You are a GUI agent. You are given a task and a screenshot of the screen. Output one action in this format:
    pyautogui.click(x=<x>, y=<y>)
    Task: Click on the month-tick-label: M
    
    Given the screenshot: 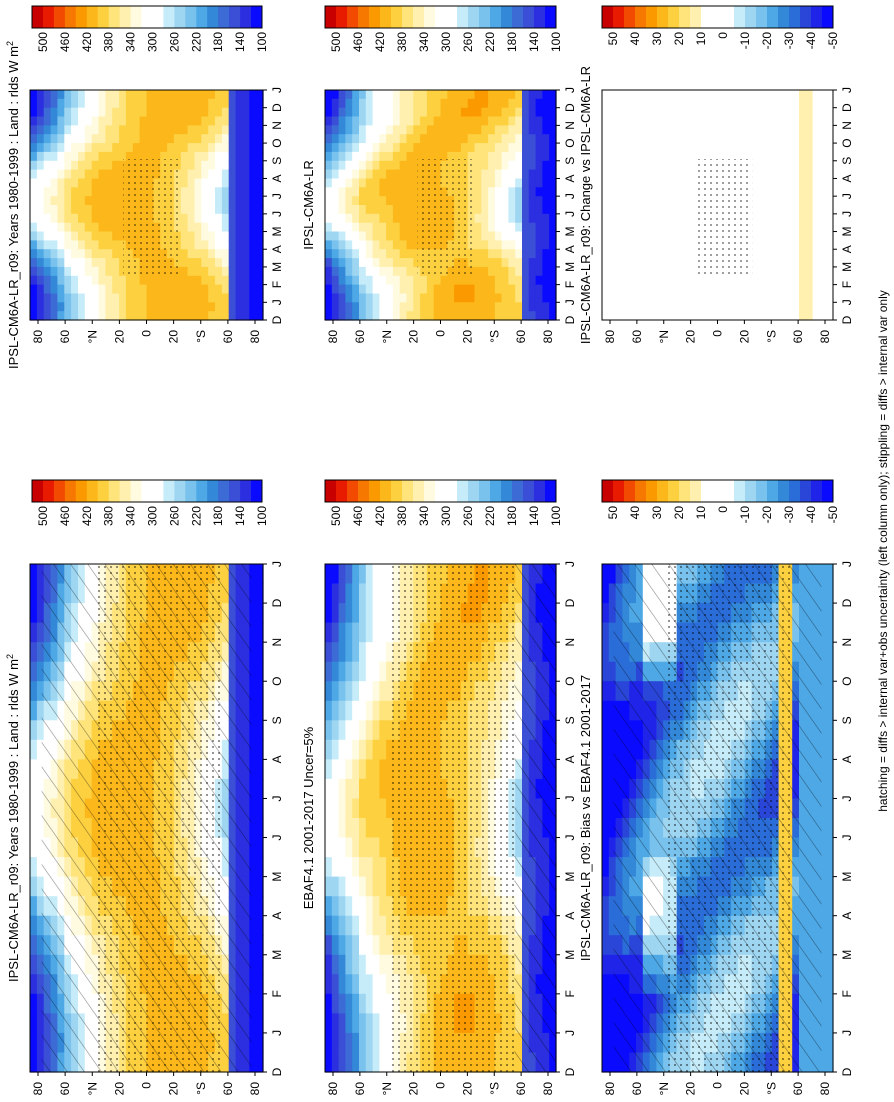 What is the action you would take?
    pyautogui.click(x=847, y=955)
    